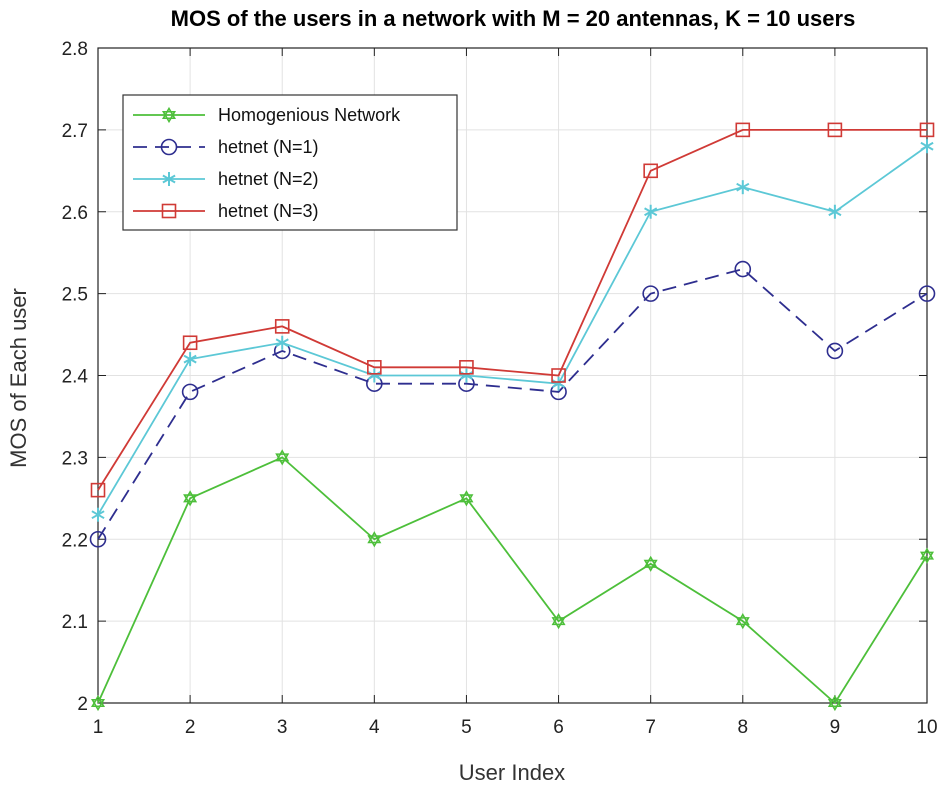 This screenshot has width=950, height=788. I want to click on y-tick-label: 2.4, so click(75, 377).